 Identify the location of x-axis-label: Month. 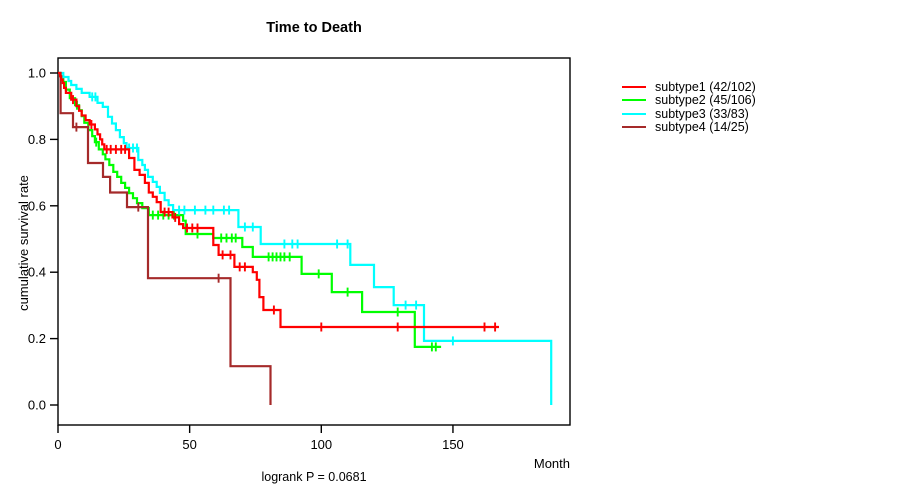
(551, 463).